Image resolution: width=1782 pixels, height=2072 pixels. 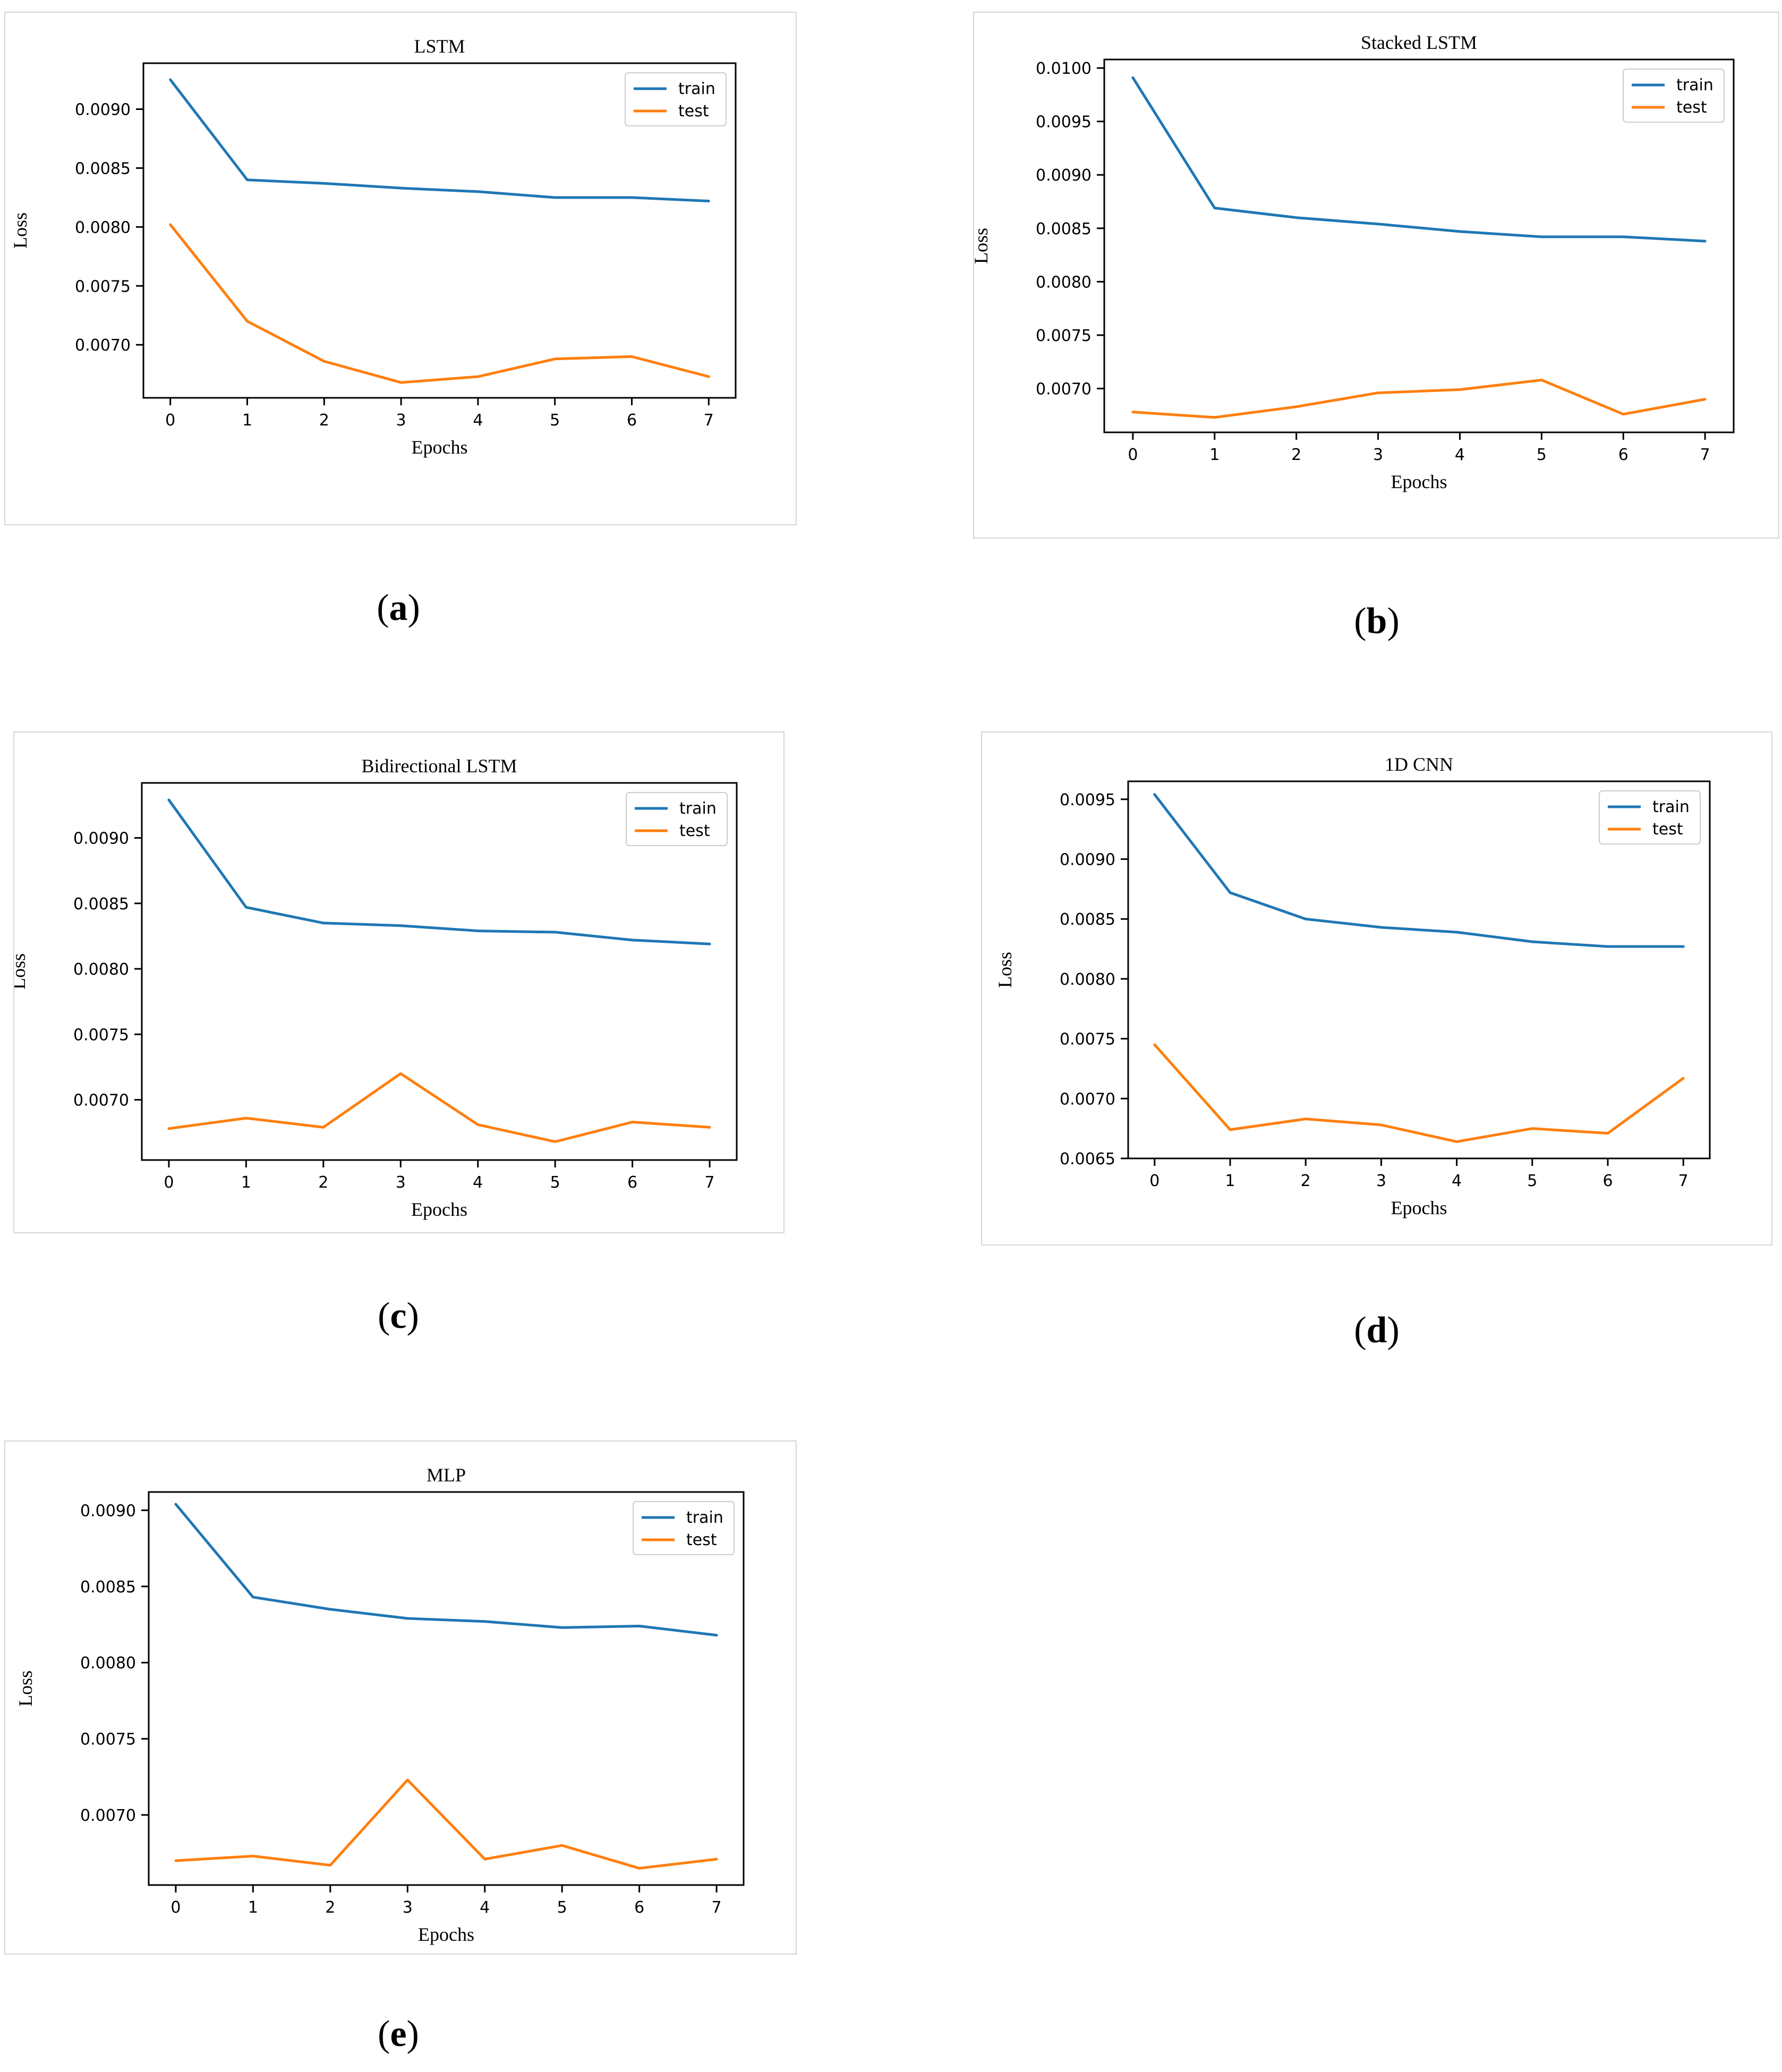 What do you see at coordinates (1377, 1331) in the screenshot?
I see `caption-d: (d)` at bounding box center [1377, 1331].